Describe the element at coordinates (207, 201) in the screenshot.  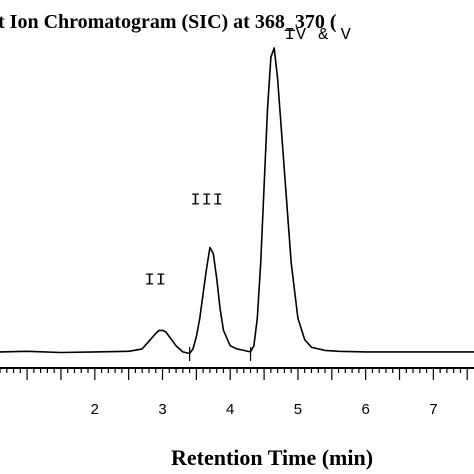
I see `peak-label-1: III` at that location.